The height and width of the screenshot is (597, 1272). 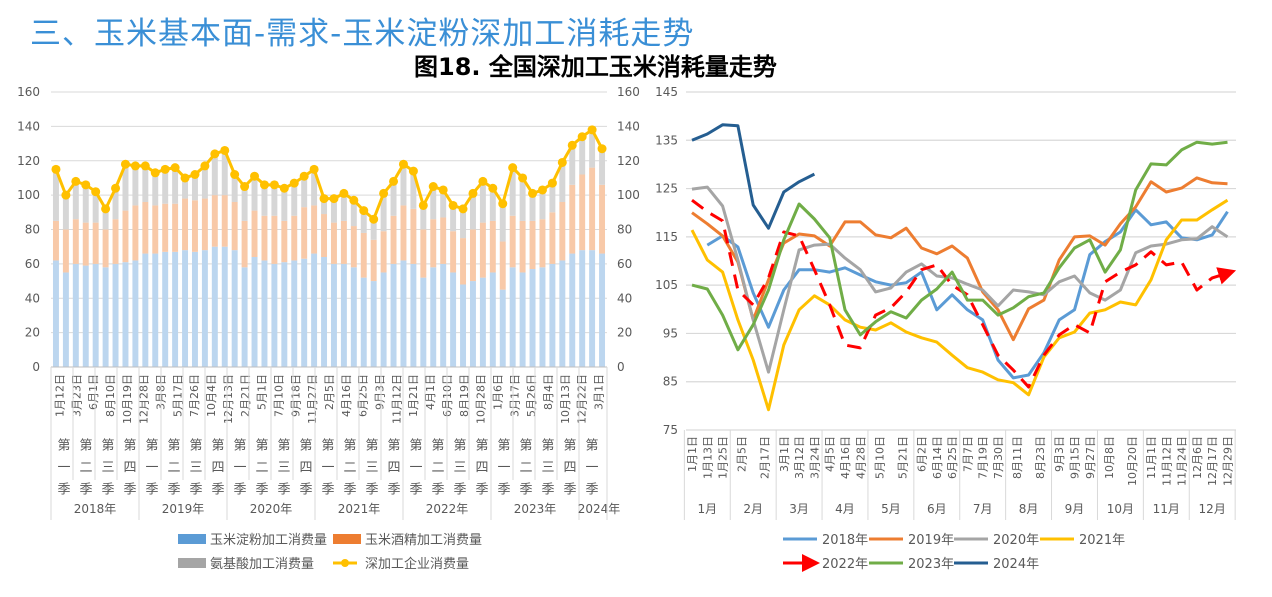 What do you see at coordinates (32, 298) in the screenshot?
I see `y-tick-label: 40` at bounding box center [32, 298].